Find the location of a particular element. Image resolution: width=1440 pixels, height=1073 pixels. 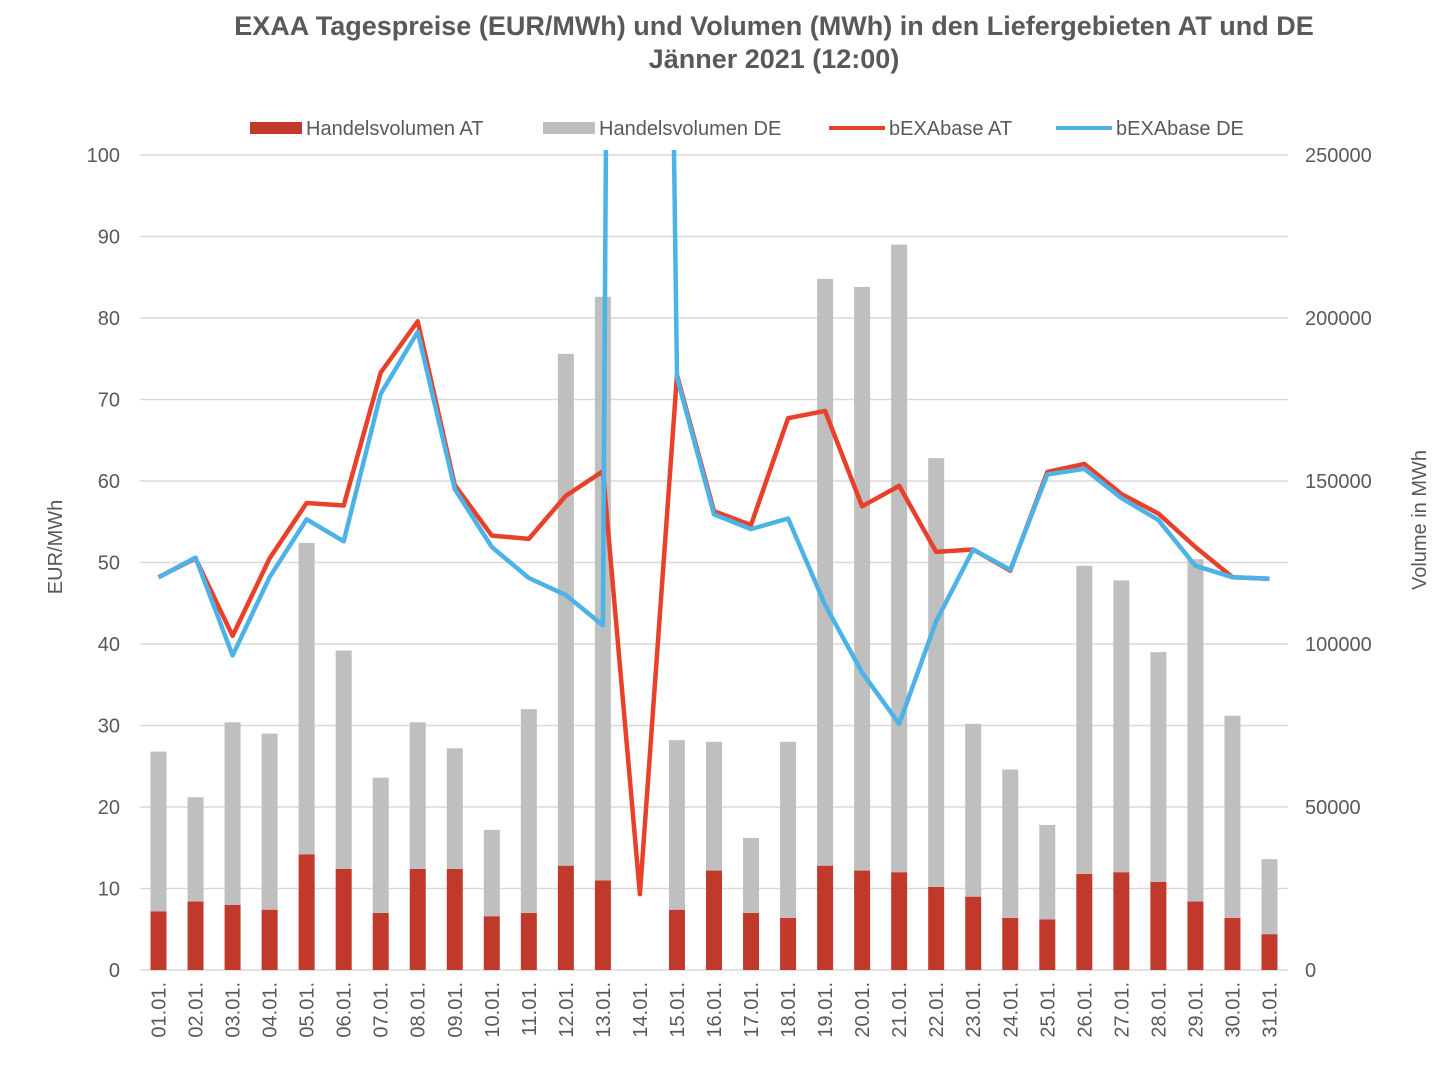

y-tick-left-label: 70 is located at coordinates (109, 401).